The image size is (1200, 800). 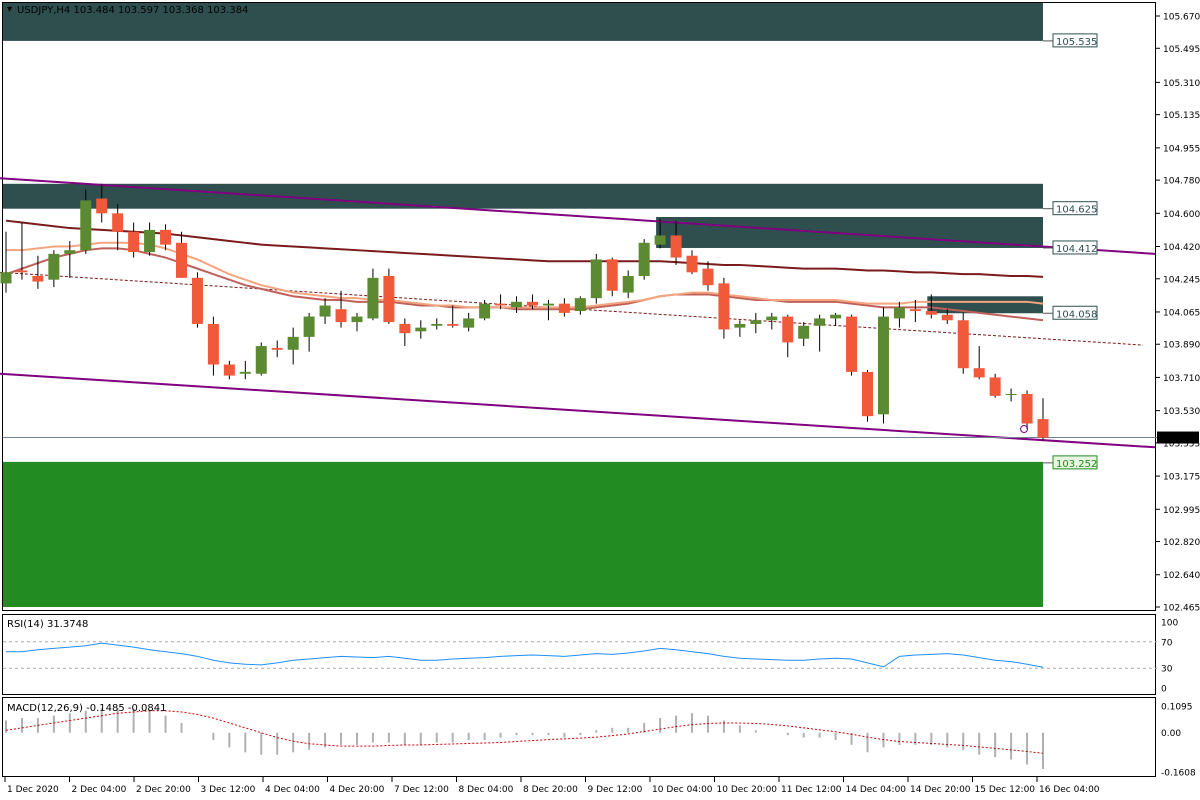 I want to click on level-label: 104.058, so click(x=1076, y=314).